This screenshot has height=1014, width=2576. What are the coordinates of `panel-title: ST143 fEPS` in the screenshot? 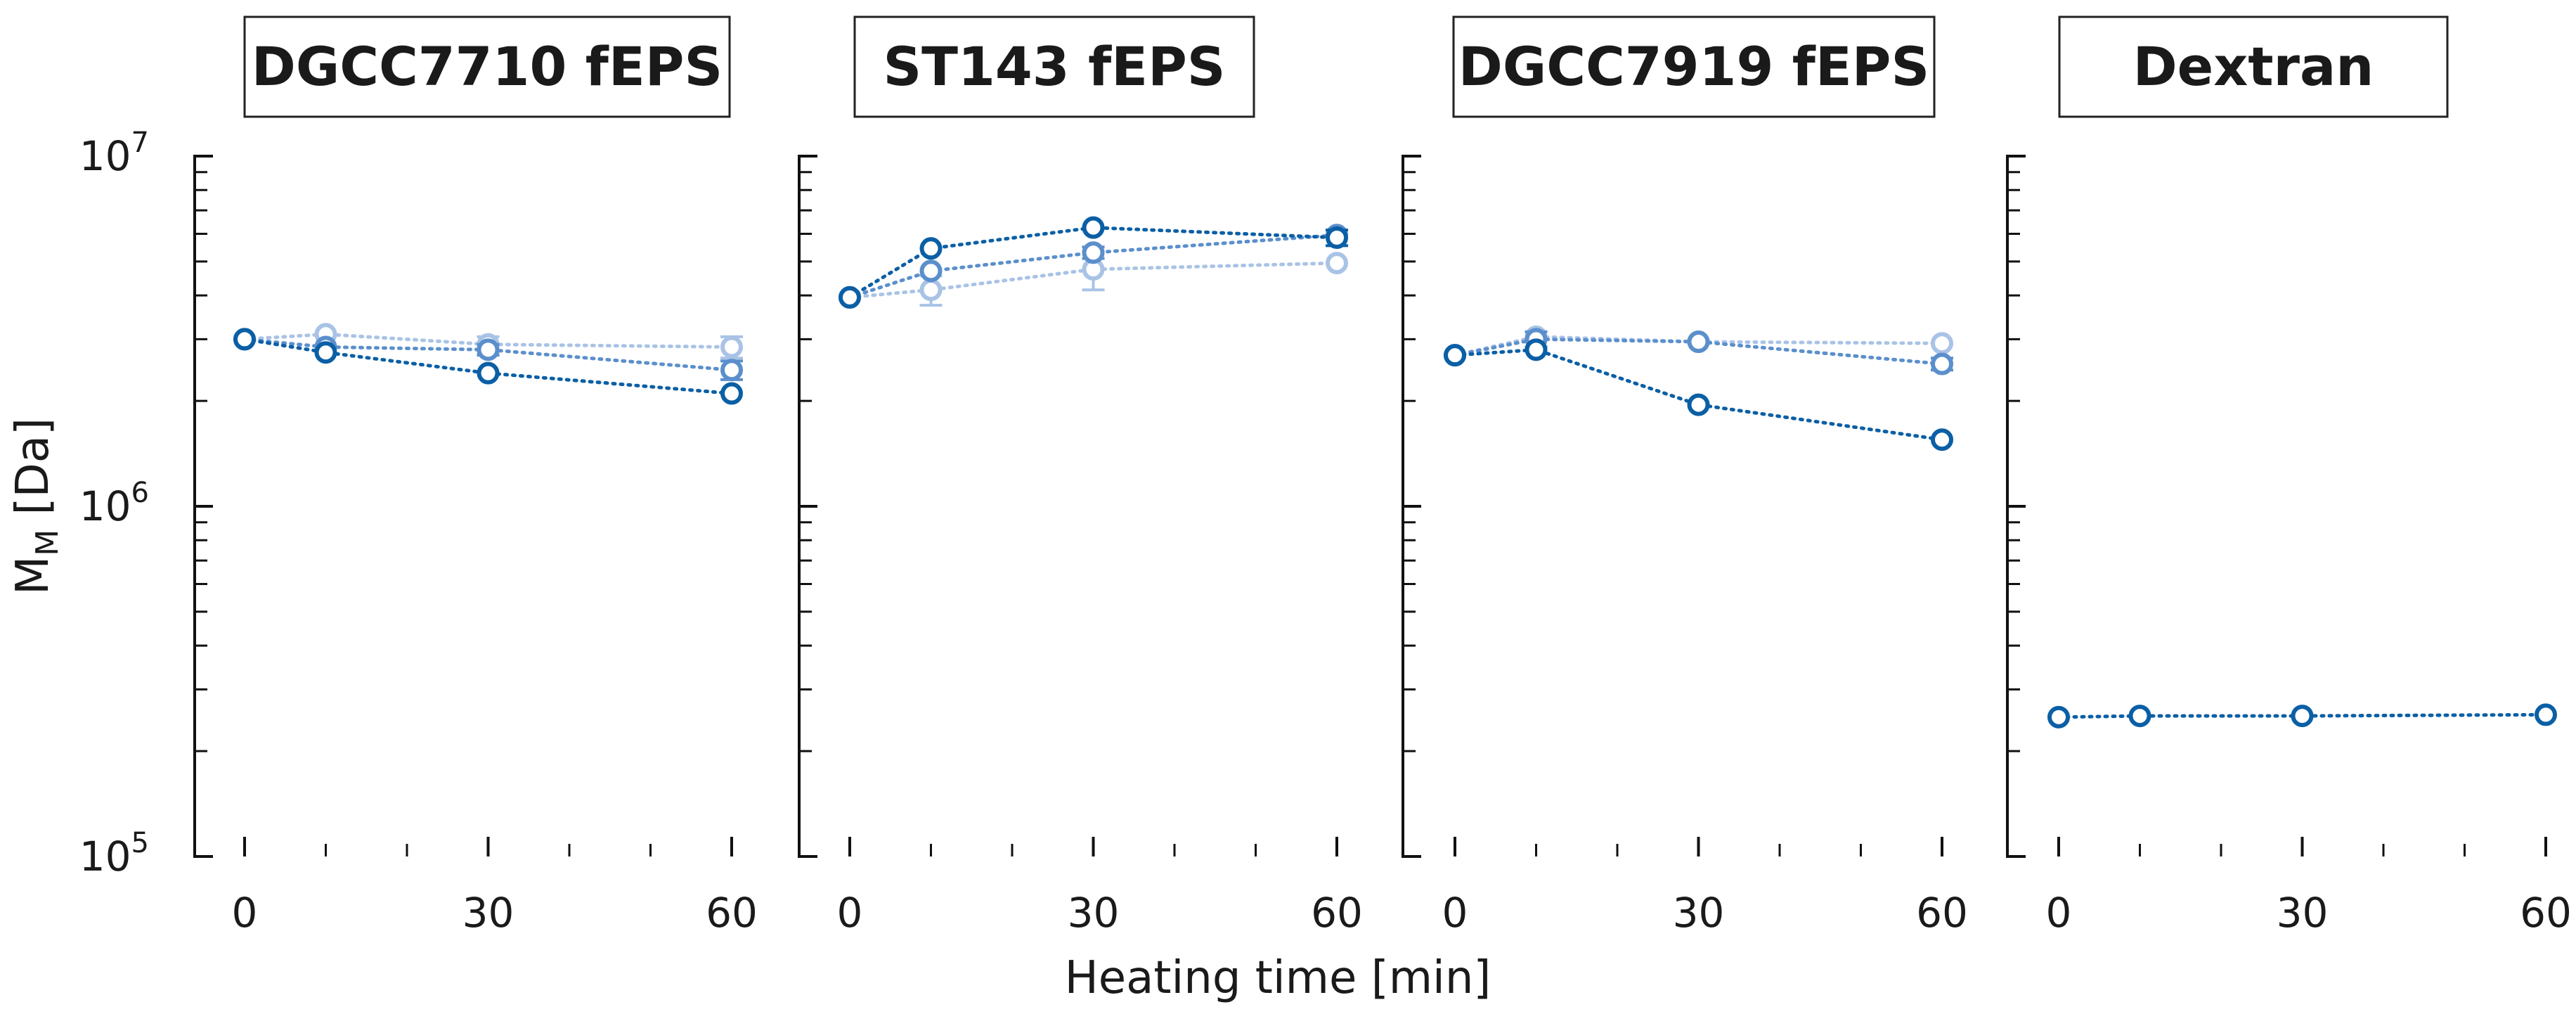 It's located at (1054, 66).